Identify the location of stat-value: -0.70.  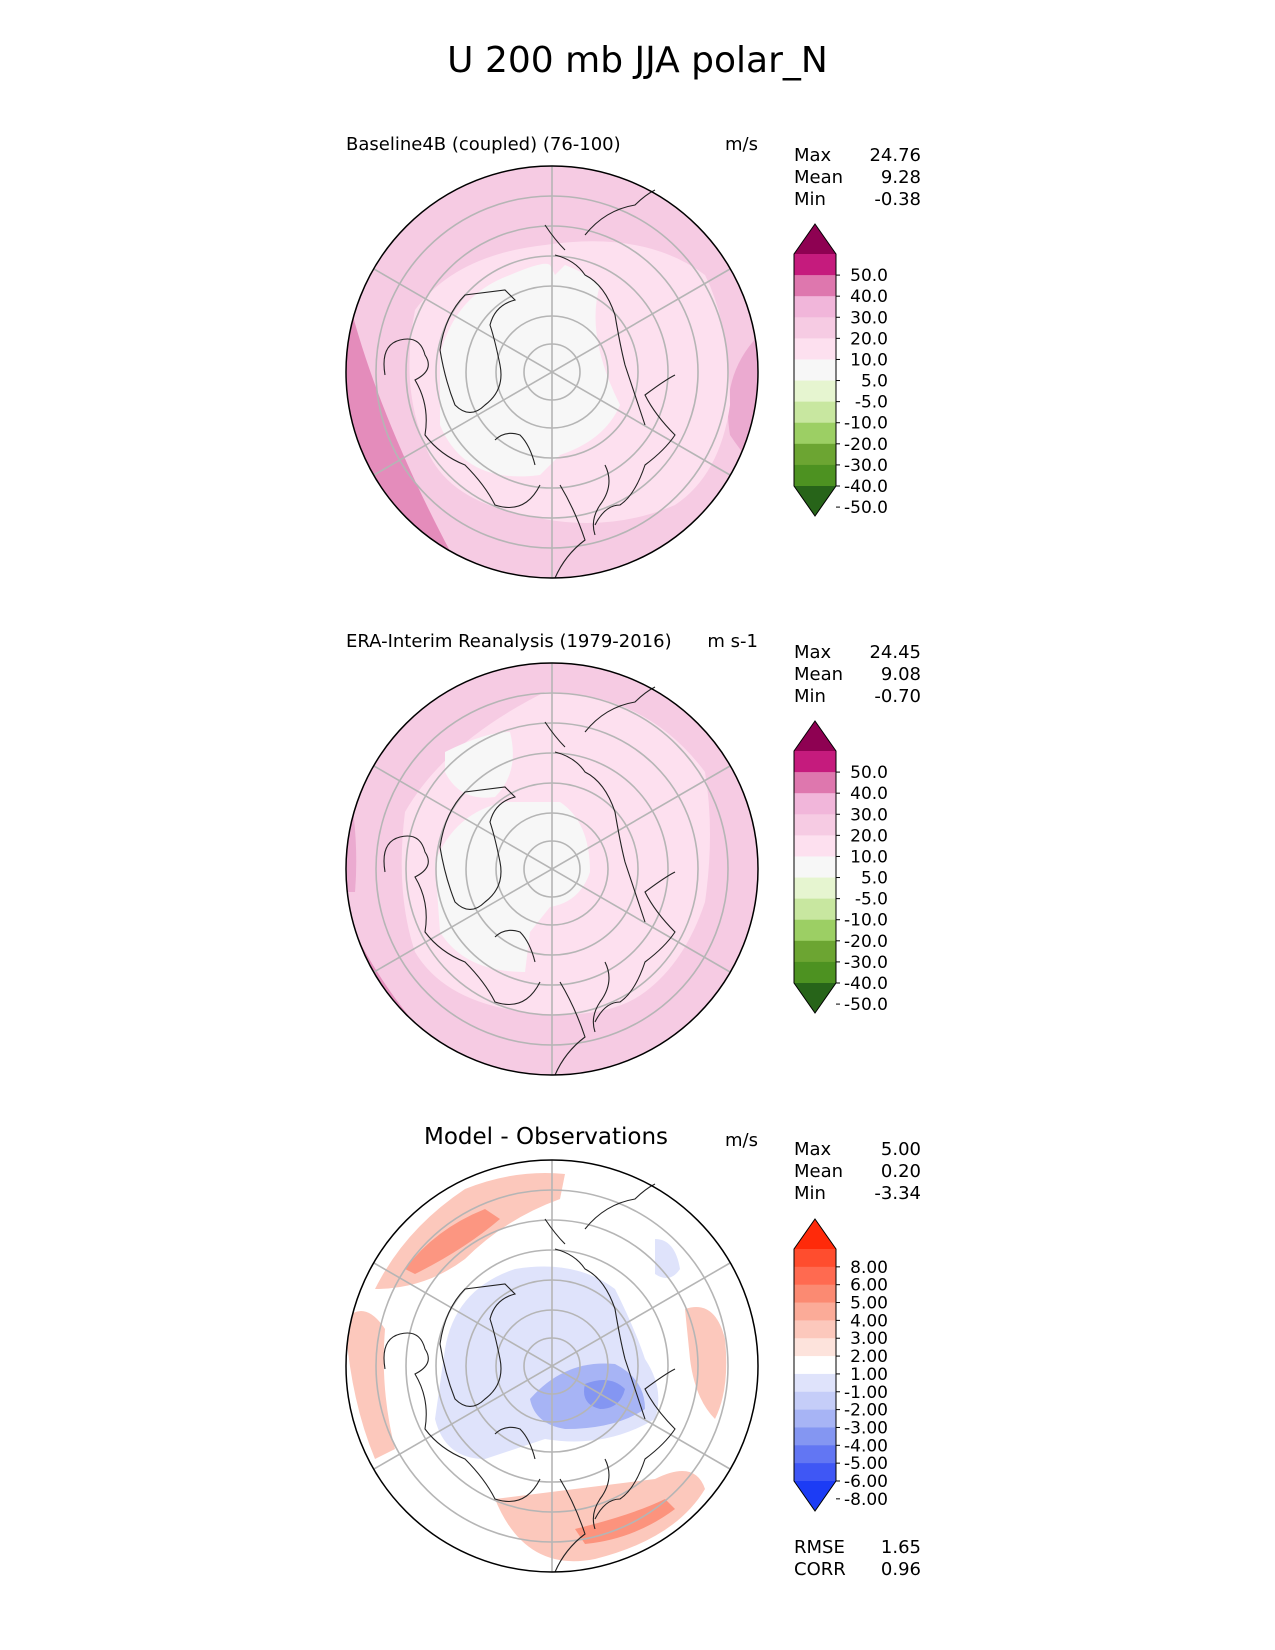
(897, 696).